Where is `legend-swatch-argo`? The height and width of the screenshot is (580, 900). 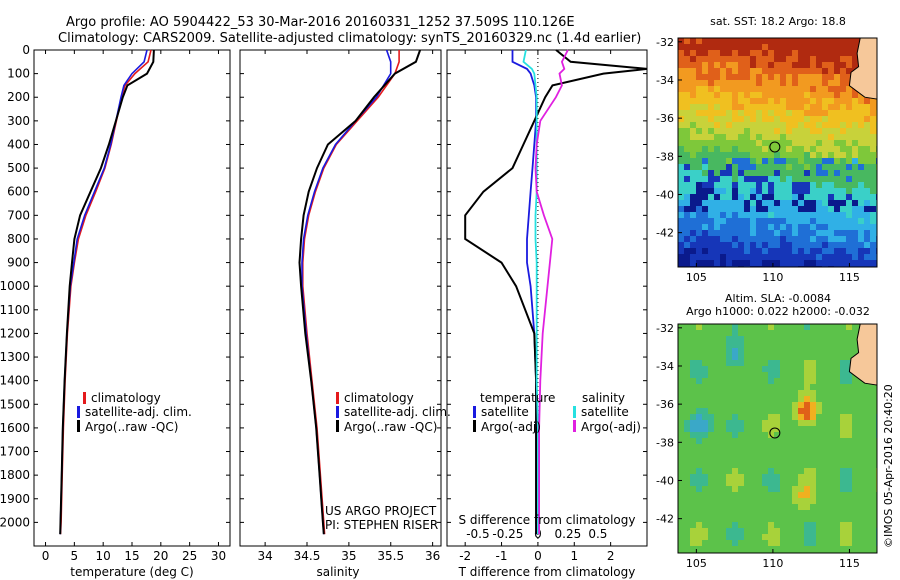 legend-swatch-argo is located at coordinates (78, 426).